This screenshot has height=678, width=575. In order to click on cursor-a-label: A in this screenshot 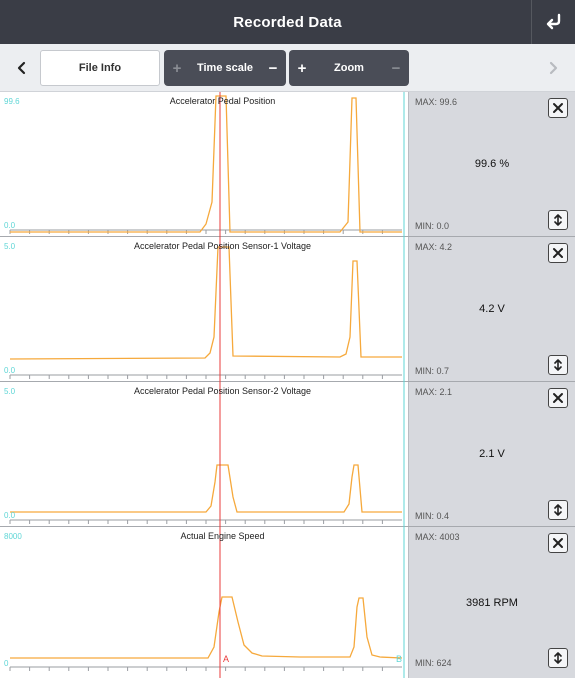, I will do `click(226, 659)`.